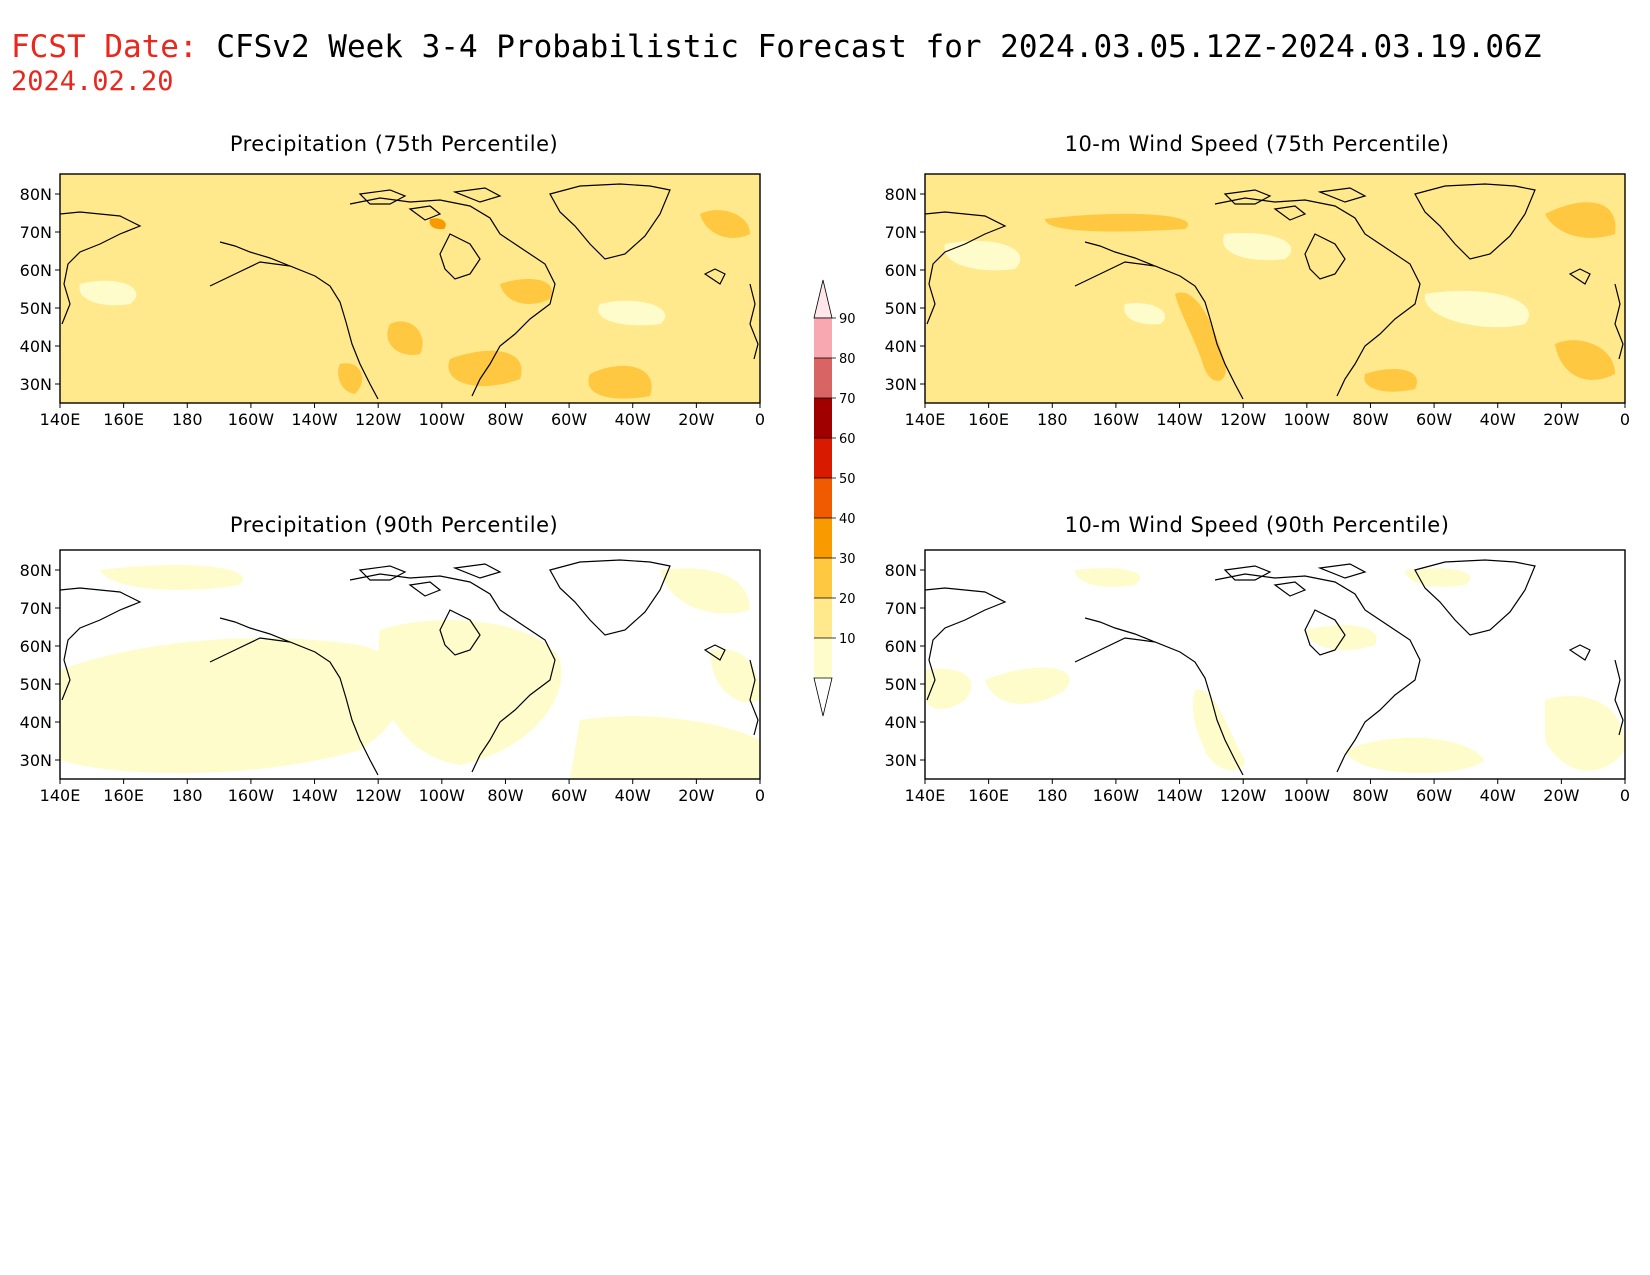 This screenshot has width=1650, height=1275. I want to click on colorbar-top-arrow, so click(823, 299).